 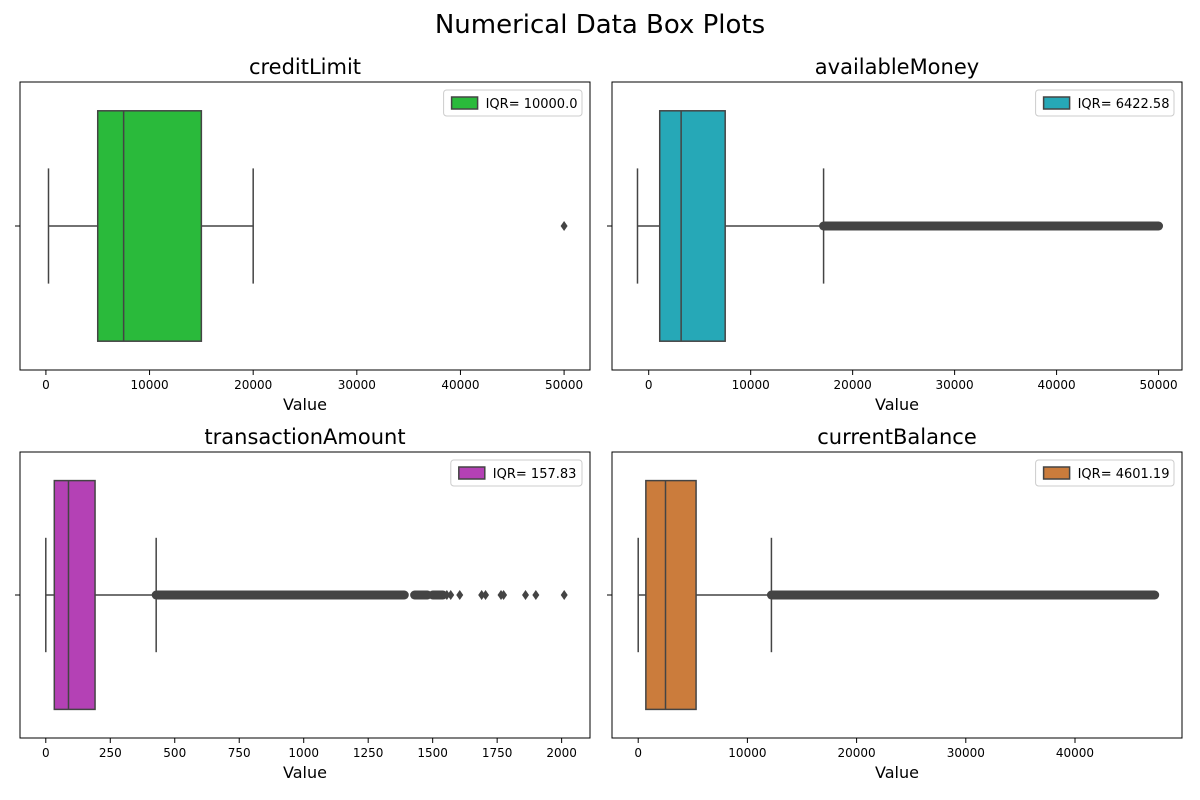 What do you see at coordinates (497, 753) in the screenshot?
I see `x-tick-label: 1750` at bounding box center [497, 753].